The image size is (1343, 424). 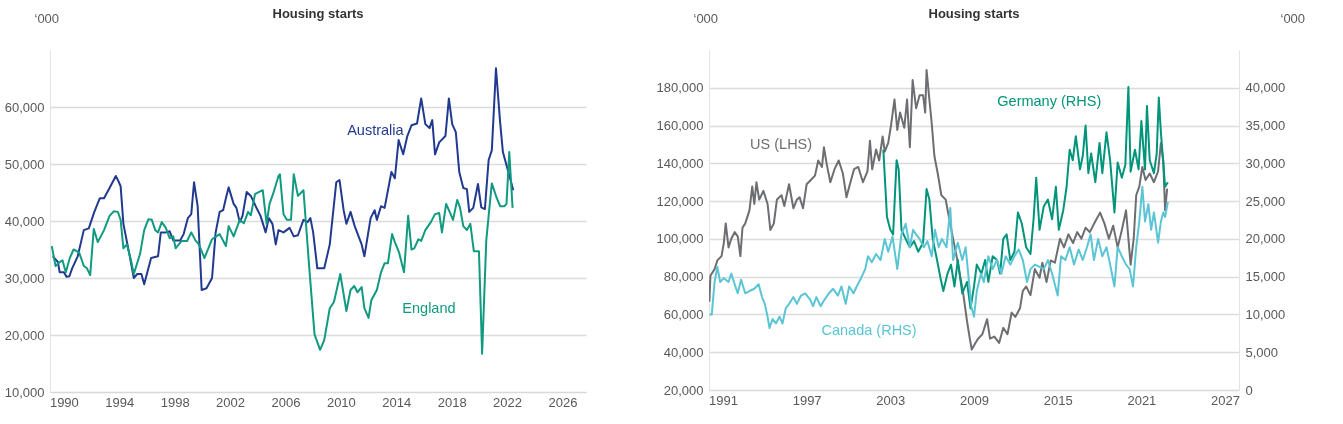 What do you see at coordinates (24, 392) in the screenshot?
I see `y-tick-label: 10,000` at bounding box center [24, 392].